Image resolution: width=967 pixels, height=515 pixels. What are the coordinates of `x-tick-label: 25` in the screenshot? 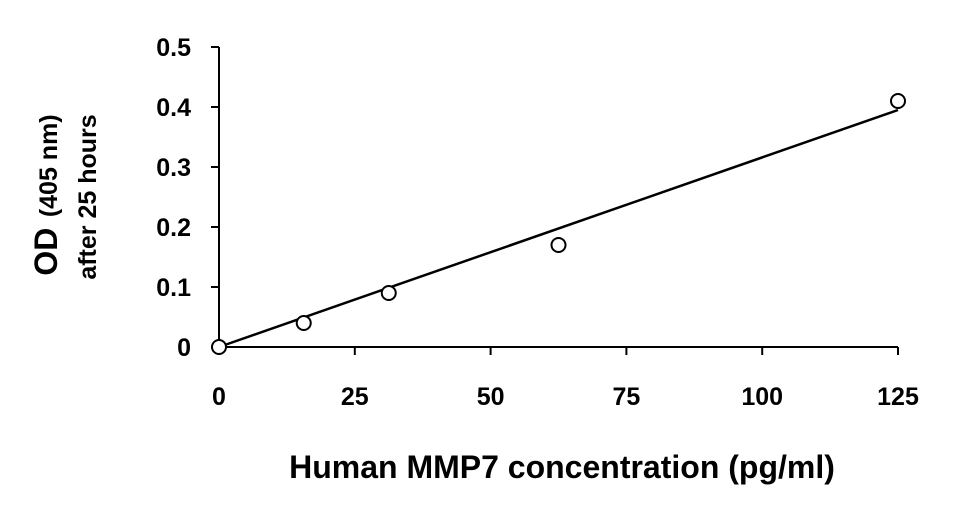 It's located at (355, 397).